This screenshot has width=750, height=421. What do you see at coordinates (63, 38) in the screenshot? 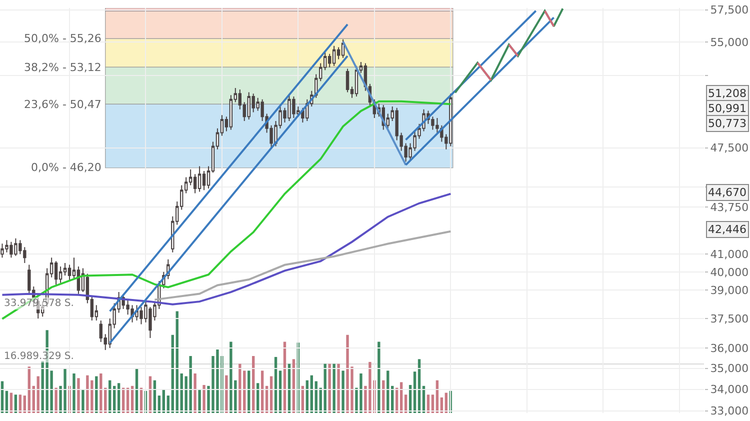
I see `band-label: 50,0% - 55,26` at bounding box center [63, 38].